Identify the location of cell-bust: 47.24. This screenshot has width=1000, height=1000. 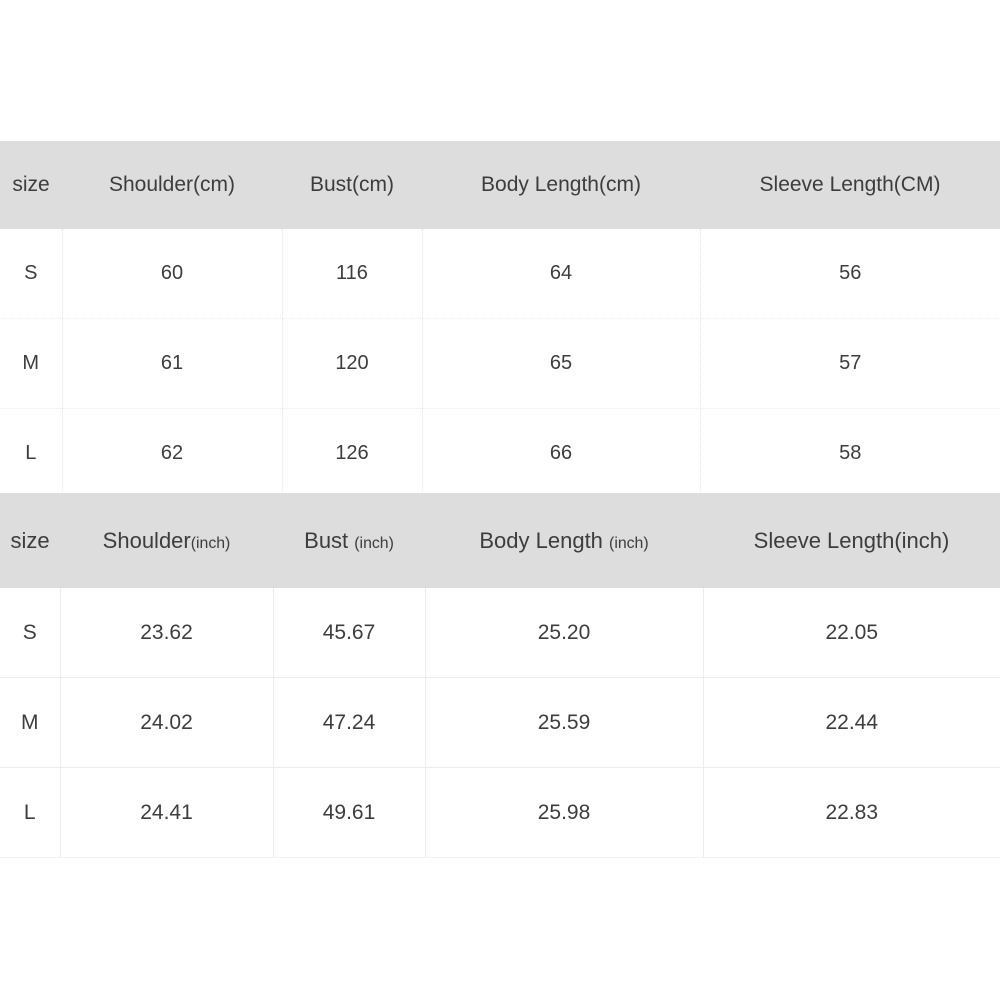
(349, 722).